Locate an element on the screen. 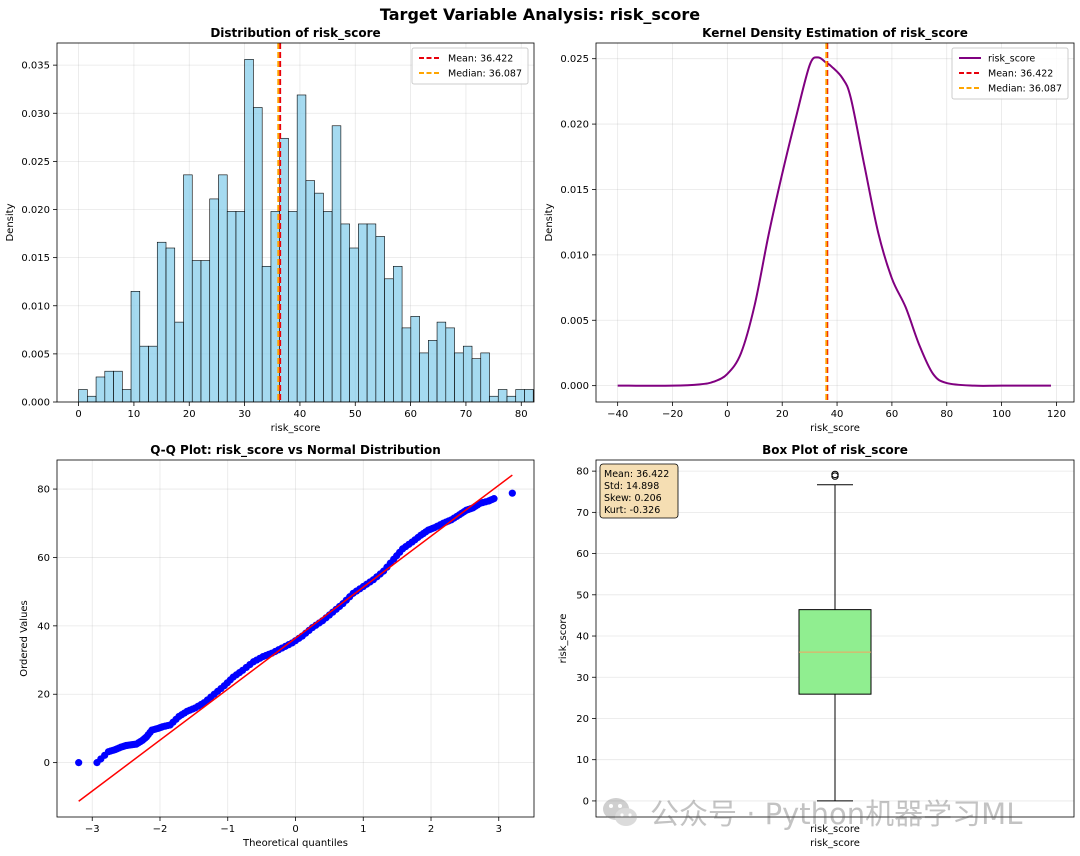 The height and width of the screenshot is (856, 1080). chart-title: Kernel Density Estimation of risk_score is located at coordinates (835, 33).